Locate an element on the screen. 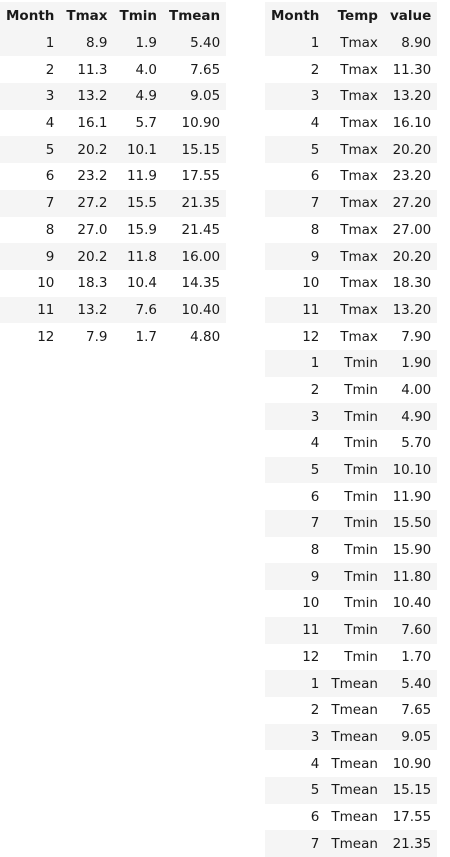 The image size is (450, 857). column-header-value: value is located at coordinates (410, 16).